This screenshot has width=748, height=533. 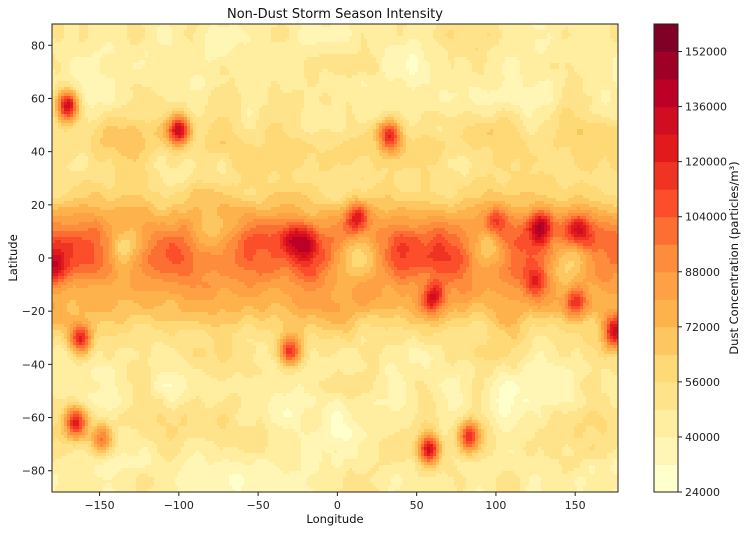 What do you see at coordinates (335, 14) in the screenshot?
I see `chart-title: Non-Dust Storm Season Intensity` at bounding box center [335, 14].